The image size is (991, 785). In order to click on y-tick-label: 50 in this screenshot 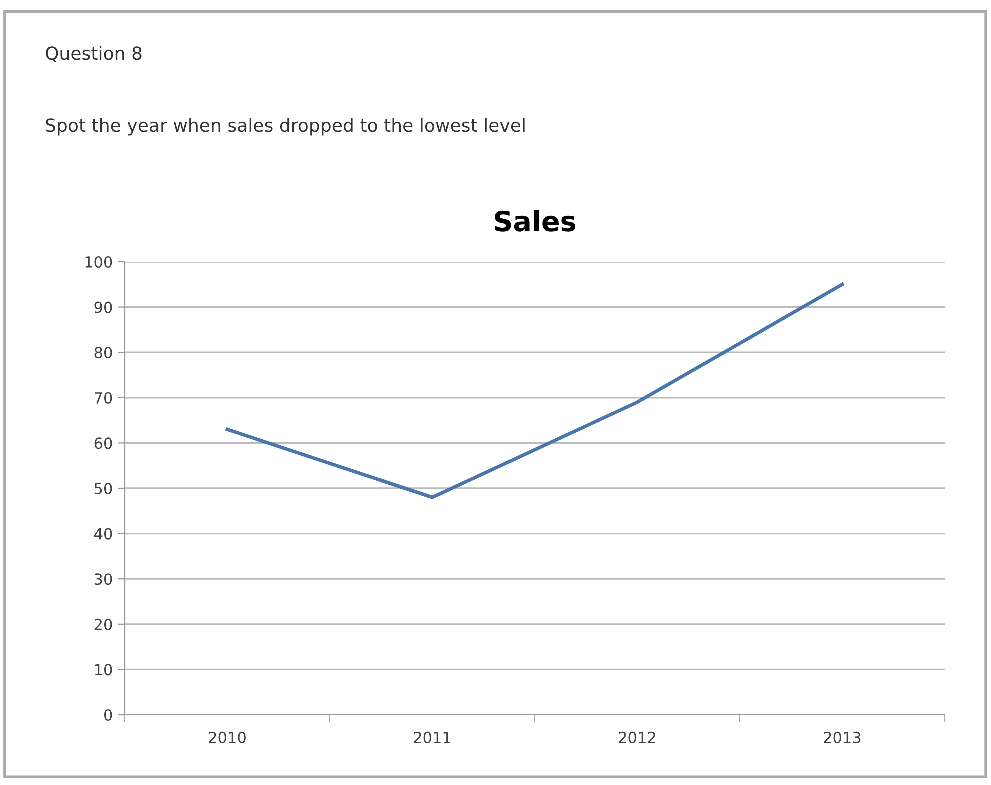, I will do `click(103, 488)`.